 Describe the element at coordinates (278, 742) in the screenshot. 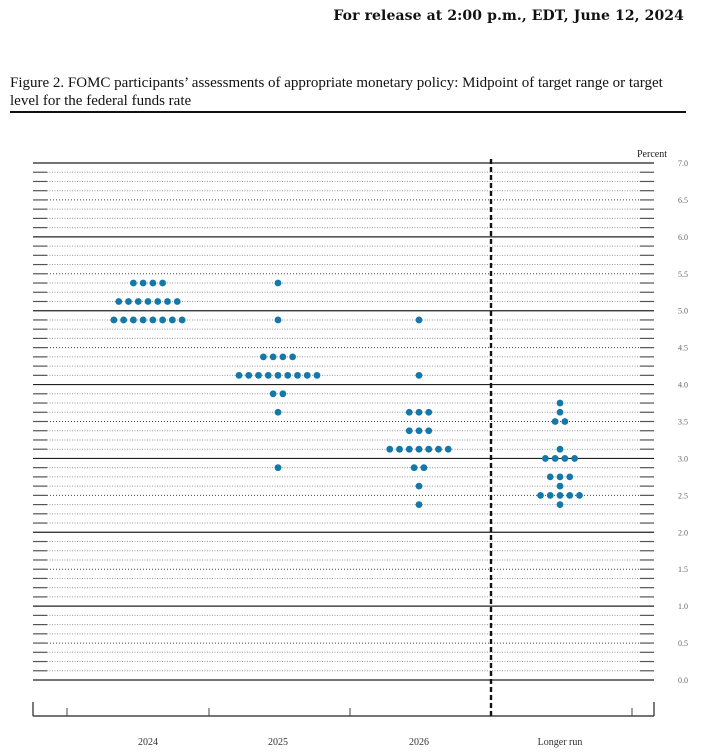

I see `x-category-label: 2025` at that location.